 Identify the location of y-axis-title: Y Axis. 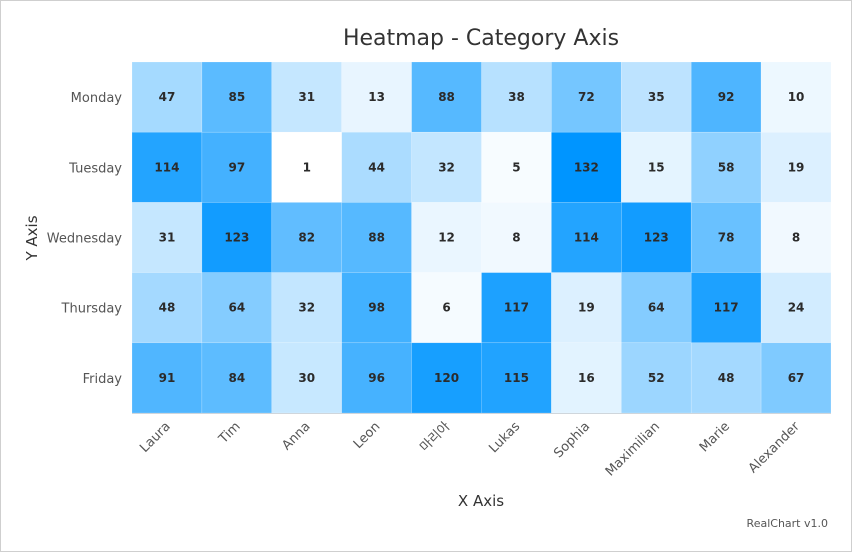
(32, 238).